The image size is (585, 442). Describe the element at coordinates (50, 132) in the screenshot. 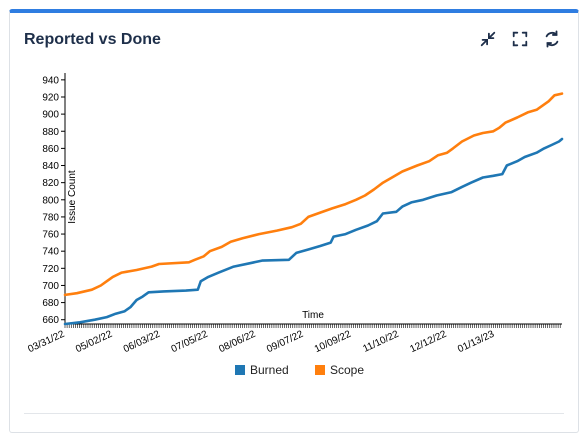

I see `y-tick-label: 880` at that location.